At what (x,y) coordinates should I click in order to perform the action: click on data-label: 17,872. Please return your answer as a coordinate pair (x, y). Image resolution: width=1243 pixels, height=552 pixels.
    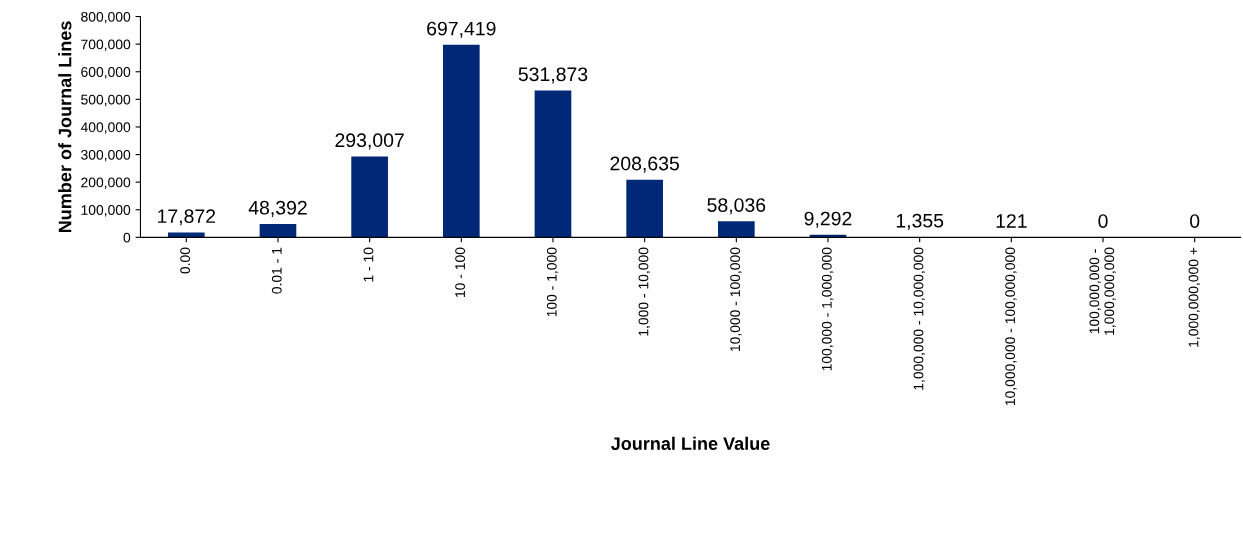
    Looking at the image, I should click on (187, 217).